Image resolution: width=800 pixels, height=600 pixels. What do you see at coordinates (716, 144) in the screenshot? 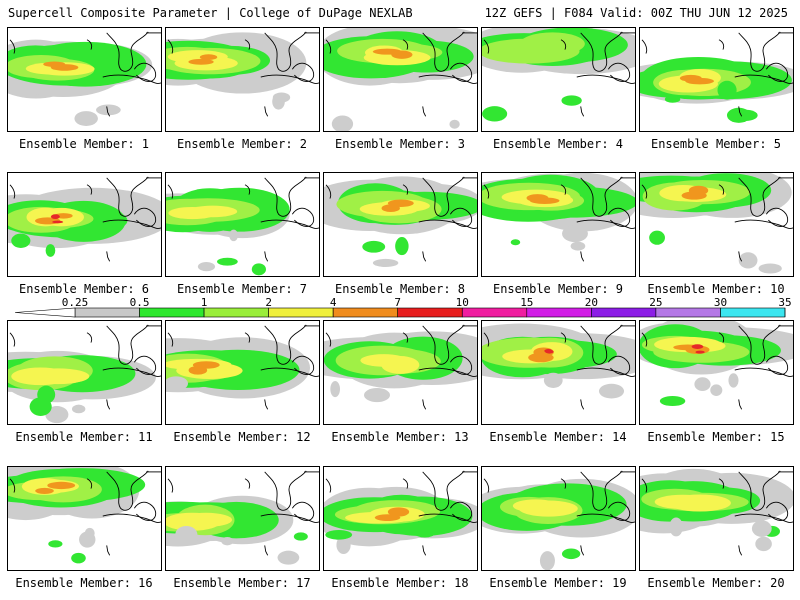
I see `ensemble-member-label: Ensemble Member: 5` at bounding box center [716, 144].